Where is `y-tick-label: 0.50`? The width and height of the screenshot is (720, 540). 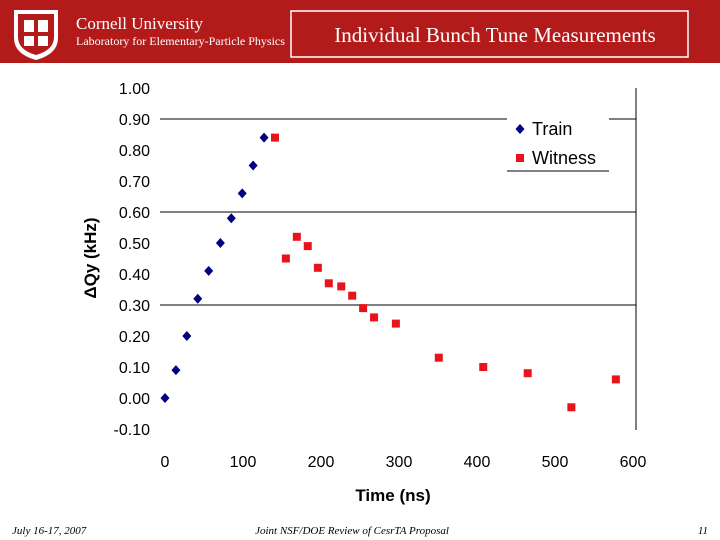 y-tick-label: 0.50 is located at coordinates (134, 244).